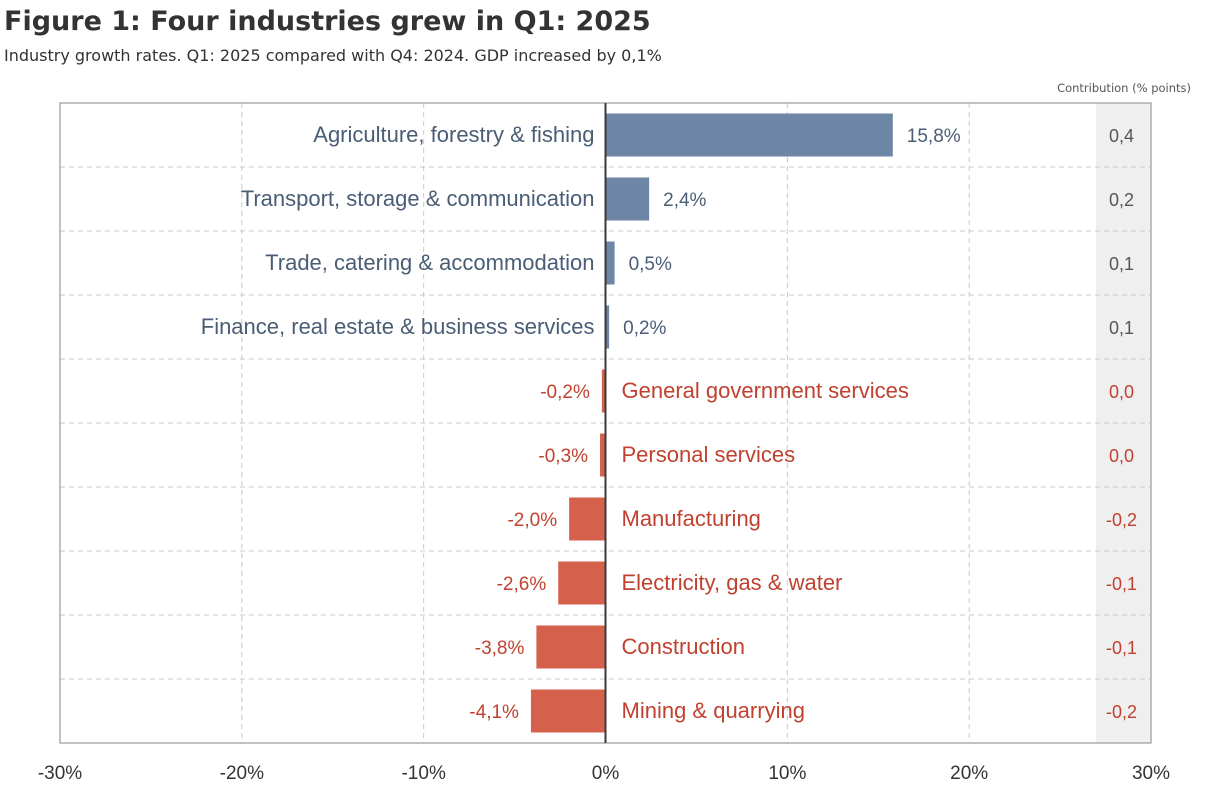 The image size is (1207, 795). Describe the element at coordinates (565, 392) in the screenshot. I see `value-label: -0,2%` at that location.